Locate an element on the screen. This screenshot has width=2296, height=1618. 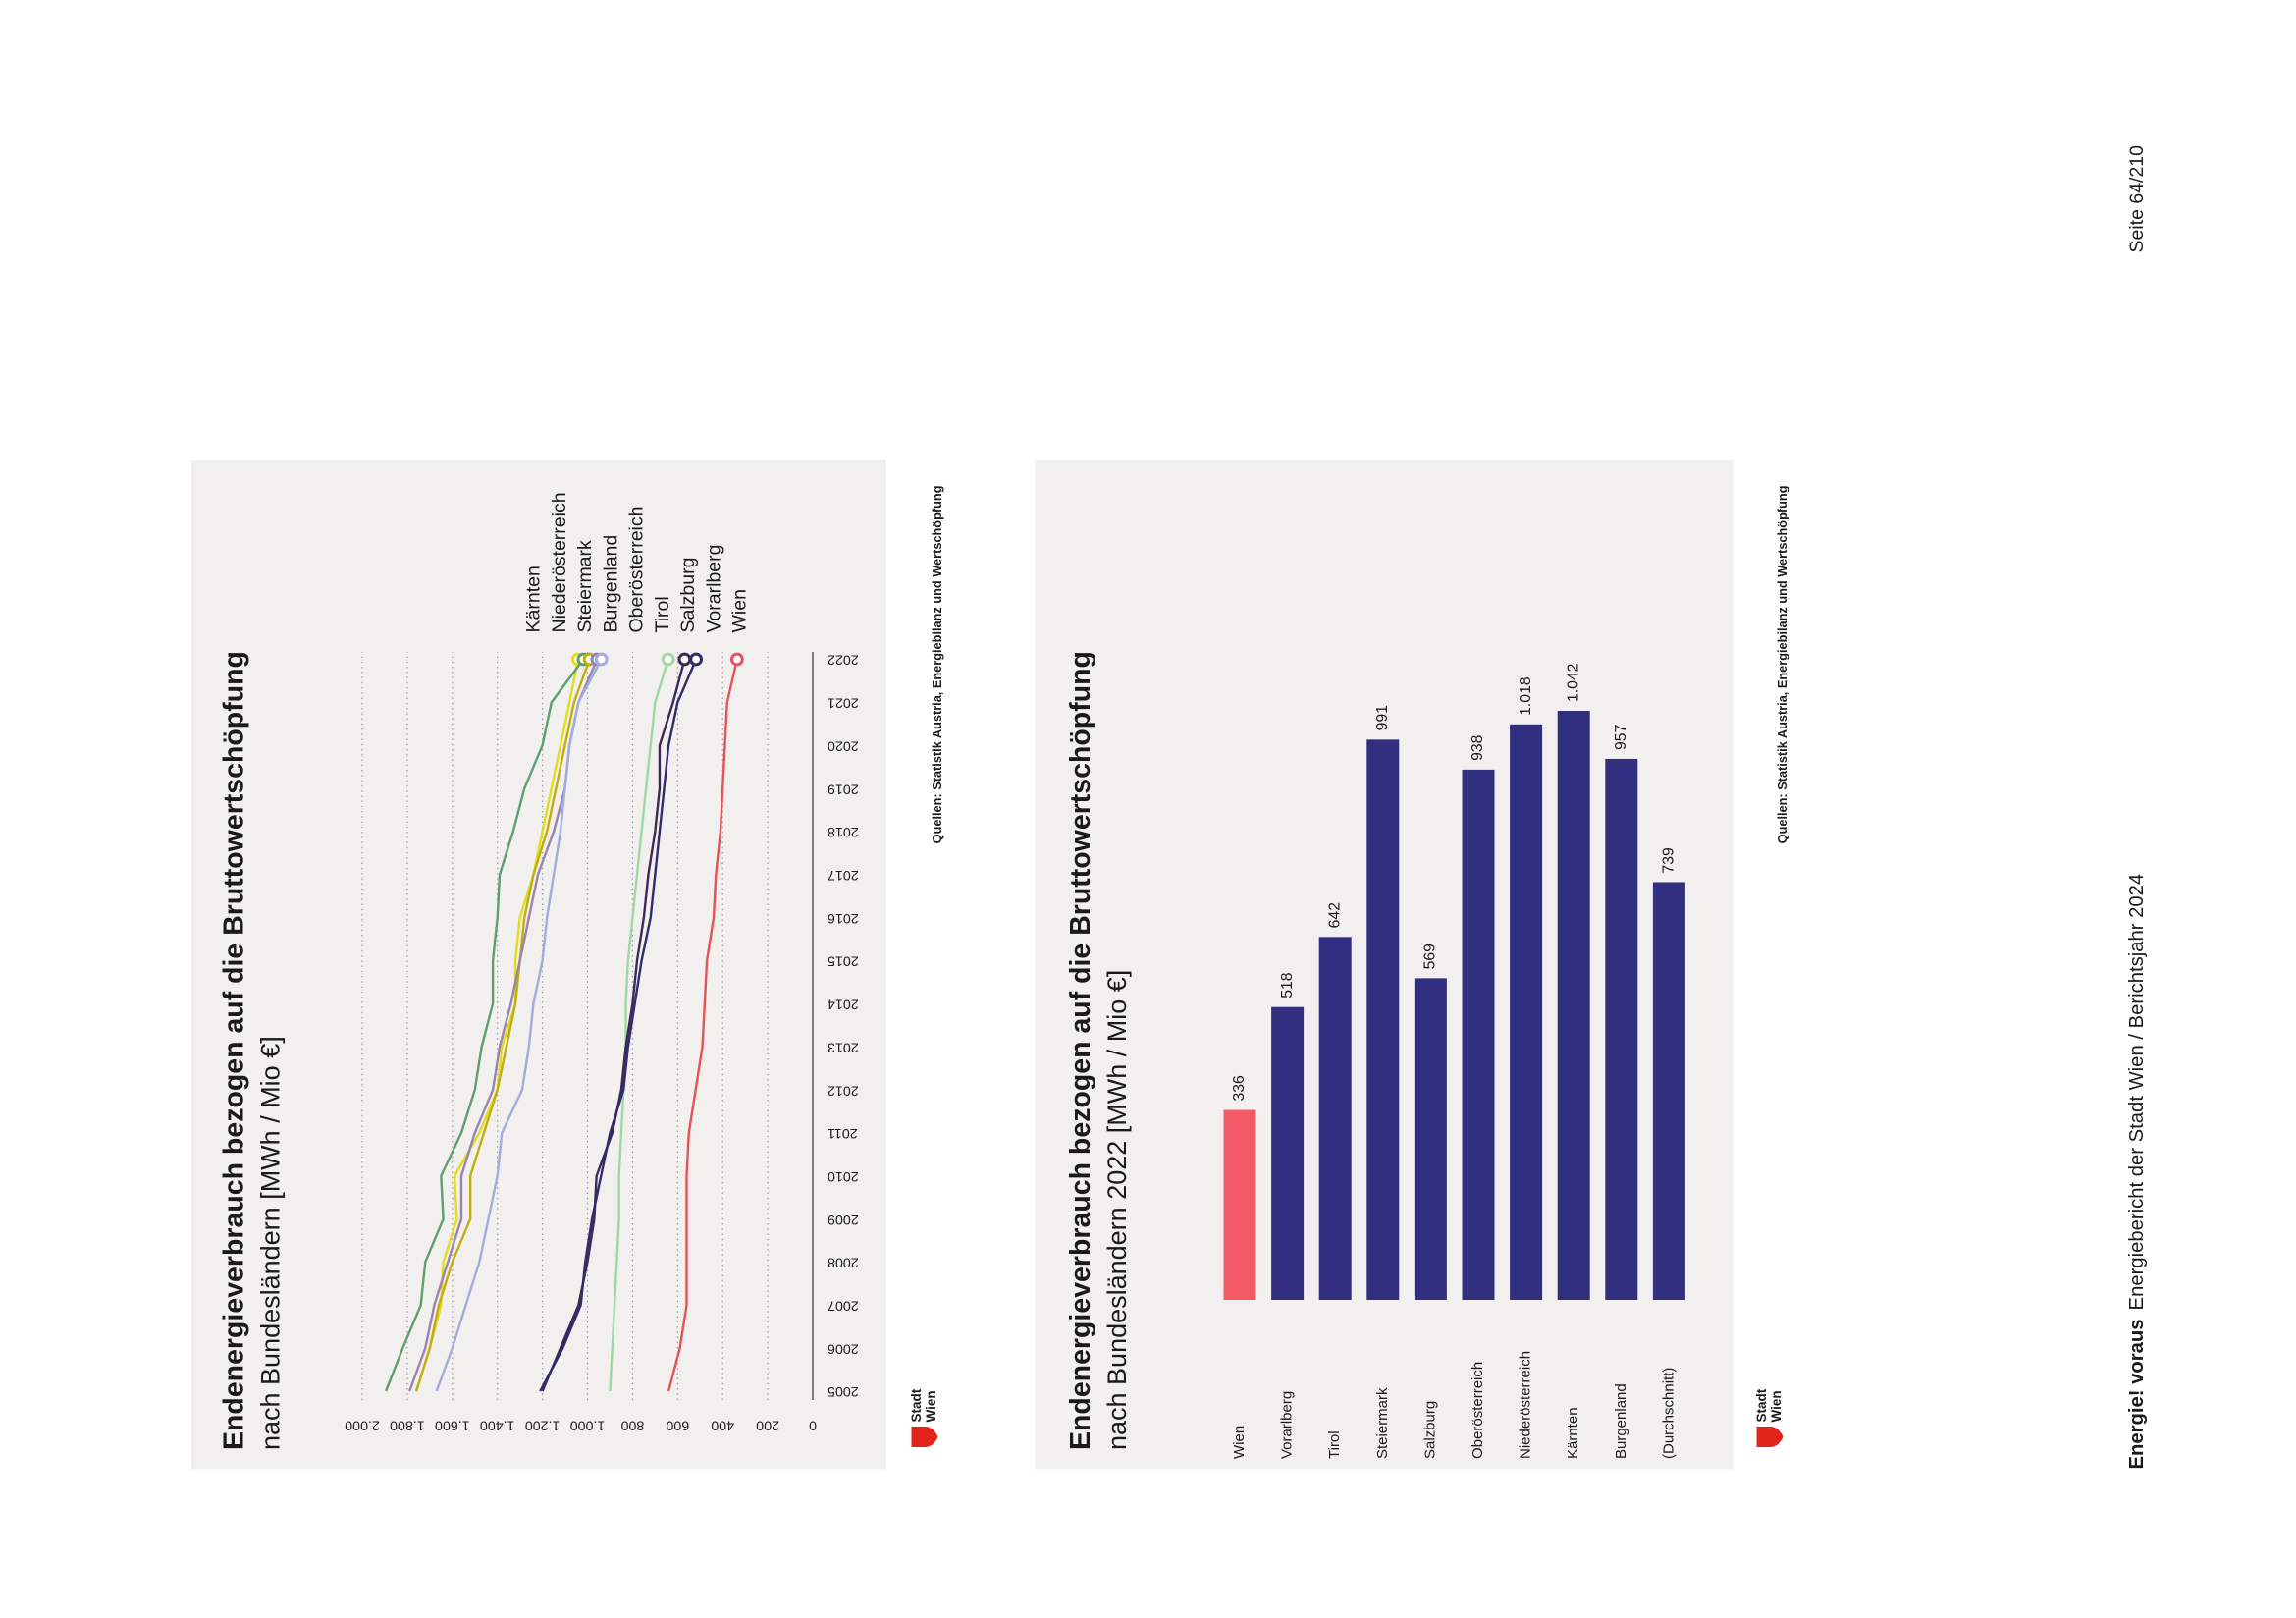
legend-label: Steiermark is located at coordinates (585, 586).